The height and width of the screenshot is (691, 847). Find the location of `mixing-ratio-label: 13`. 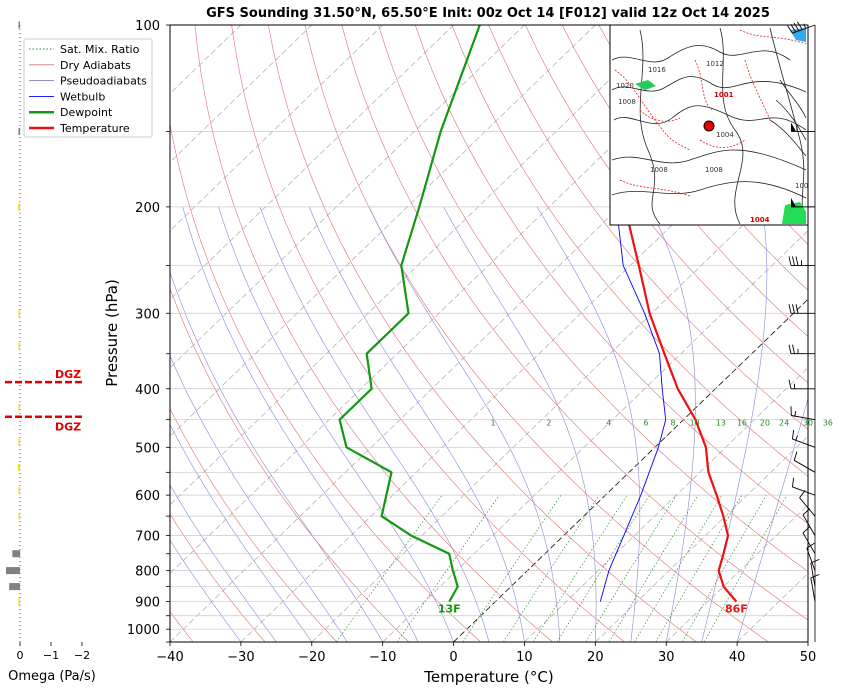

mixing-ratio-label: 13 is located at coordinates (721, 422).